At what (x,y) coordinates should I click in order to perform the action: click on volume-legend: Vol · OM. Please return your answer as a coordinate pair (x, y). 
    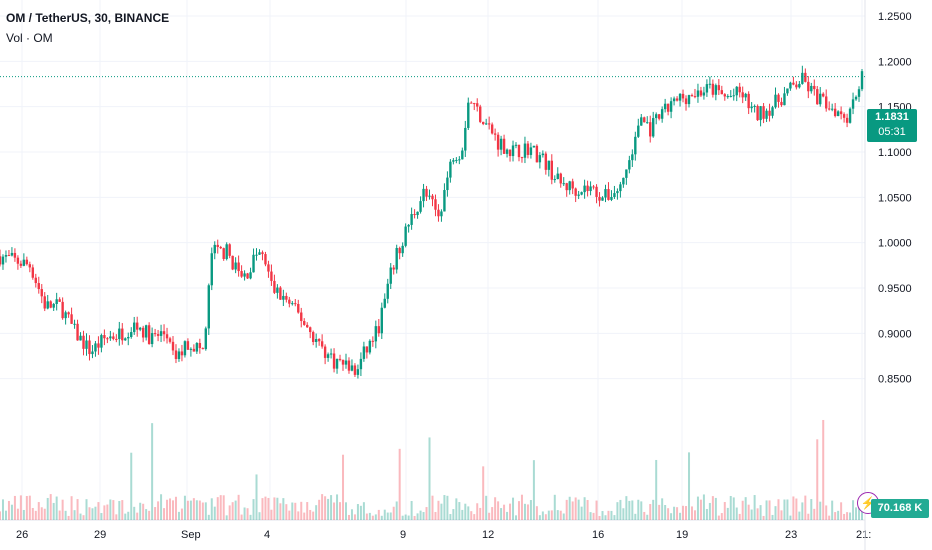
    Looking at the image, I should click on (29, 38).